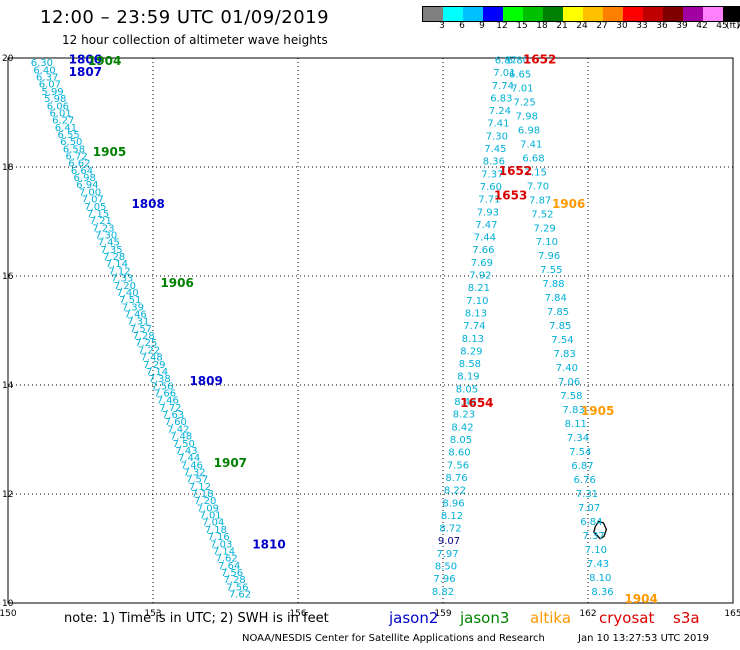  I want to click on wave-height-value: 6.01, so click(60, 113).